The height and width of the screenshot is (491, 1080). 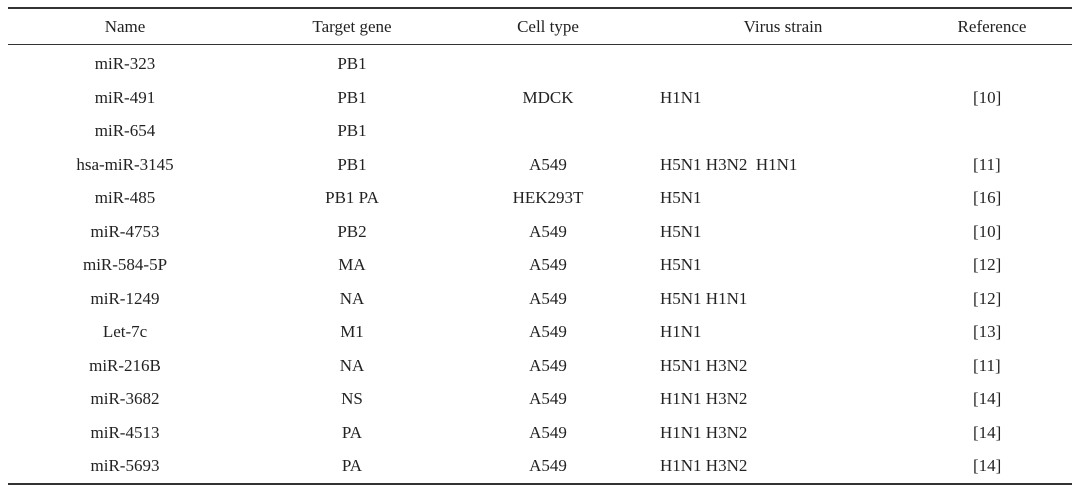 What do you see at coordinates (125, 331) in the screenshot?
I see `name-cell: Let-7c` at bounding box center [125, 331].